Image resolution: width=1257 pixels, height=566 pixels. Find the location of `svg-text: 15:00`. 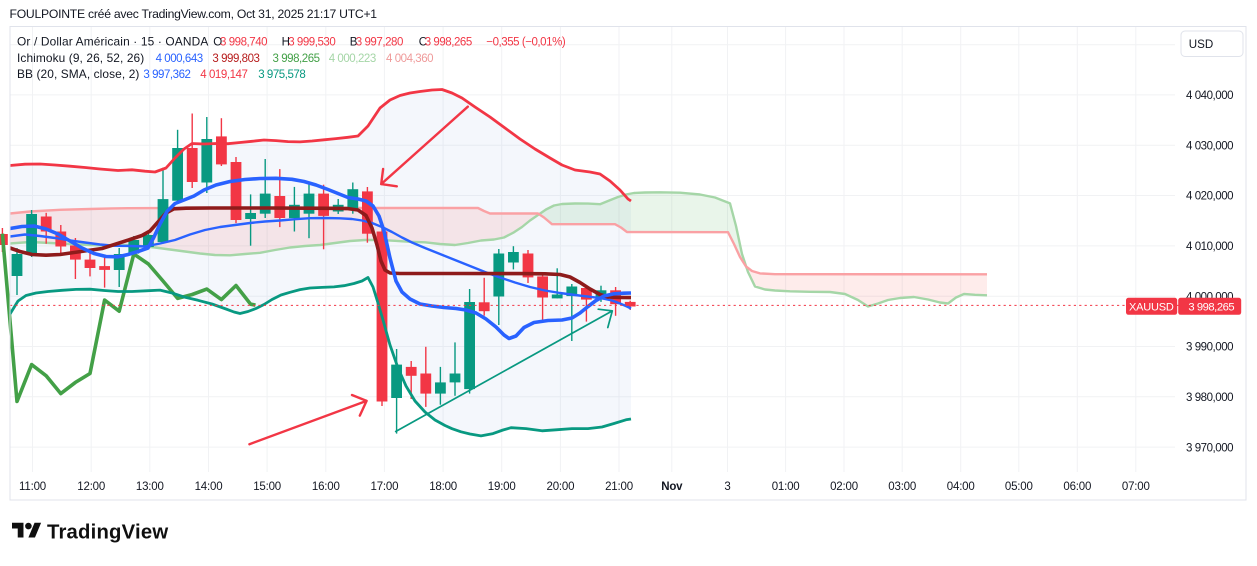

svg-text: 15:00 is located at coordinates (267, 487).